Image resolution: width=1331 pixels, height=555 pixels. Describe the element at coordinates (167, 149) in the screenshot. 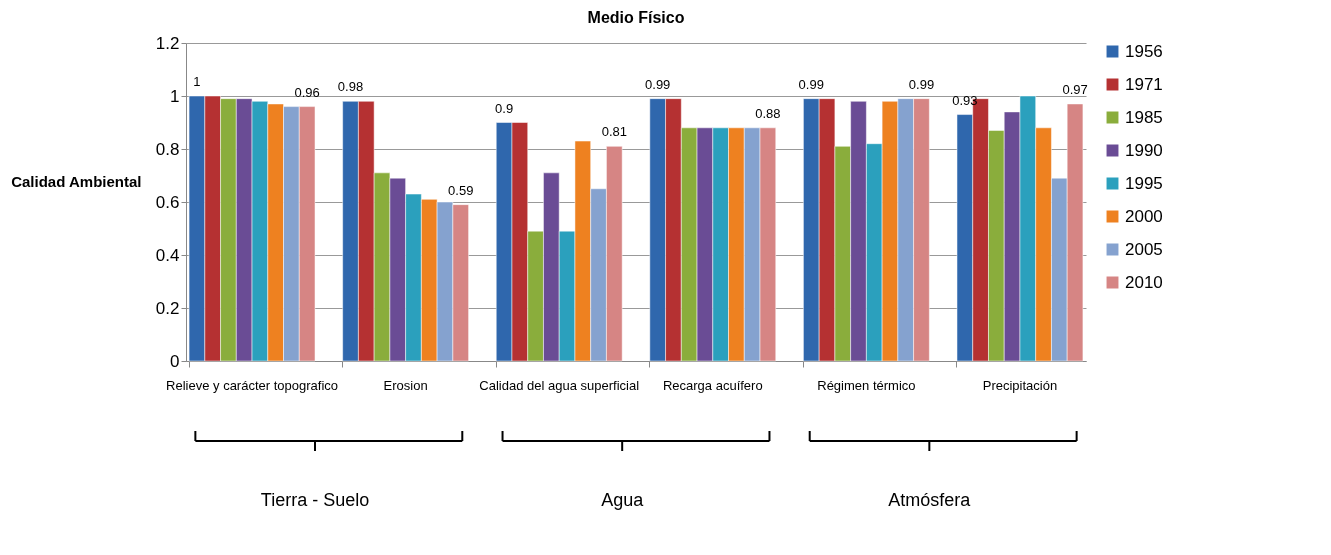

I see `y-tick-label: 0.8` at that location.